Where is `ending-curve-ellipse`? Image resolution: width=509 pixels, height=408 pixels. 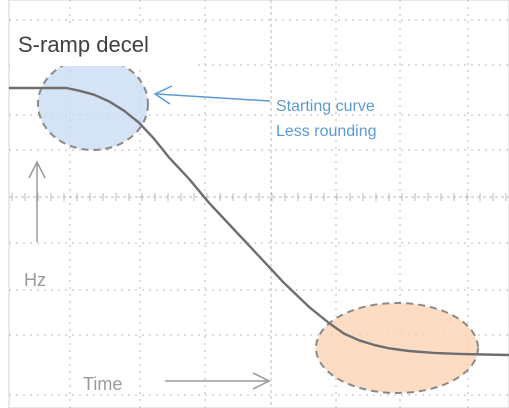
ending-curve-ellipse is located at coordinates (397, 348).